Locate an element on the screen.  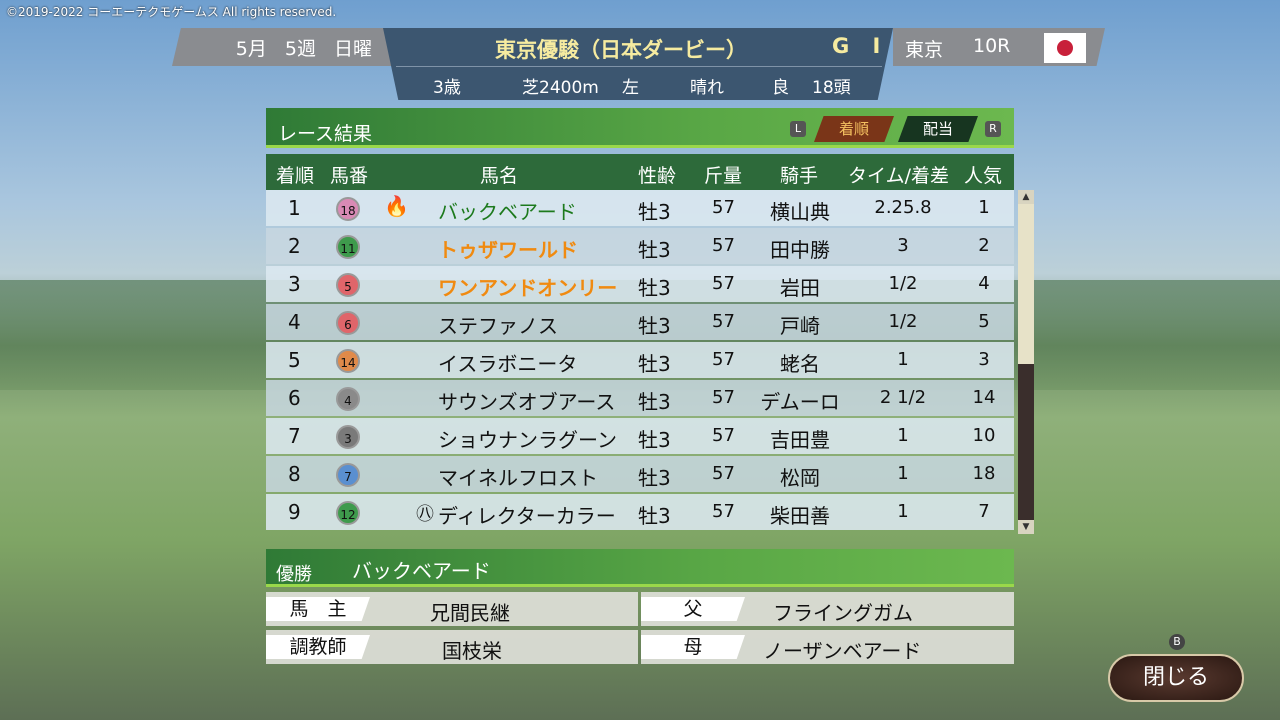
scroll-down-icon: ▼ is located at coordinates (1026, 527).